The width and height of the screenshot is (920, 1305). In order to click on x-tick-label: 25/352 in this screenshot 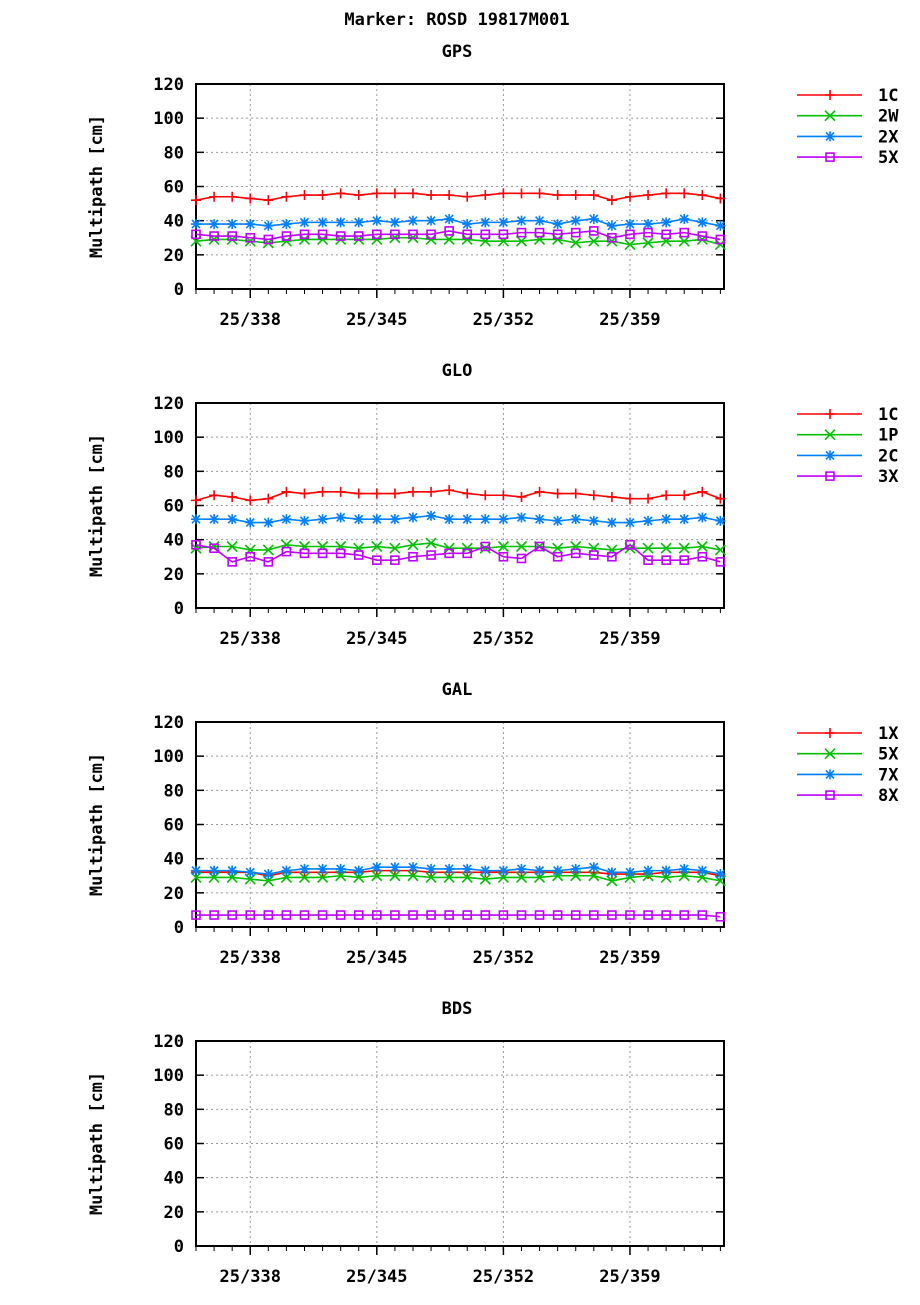, I will do `click(503, 1277)`.